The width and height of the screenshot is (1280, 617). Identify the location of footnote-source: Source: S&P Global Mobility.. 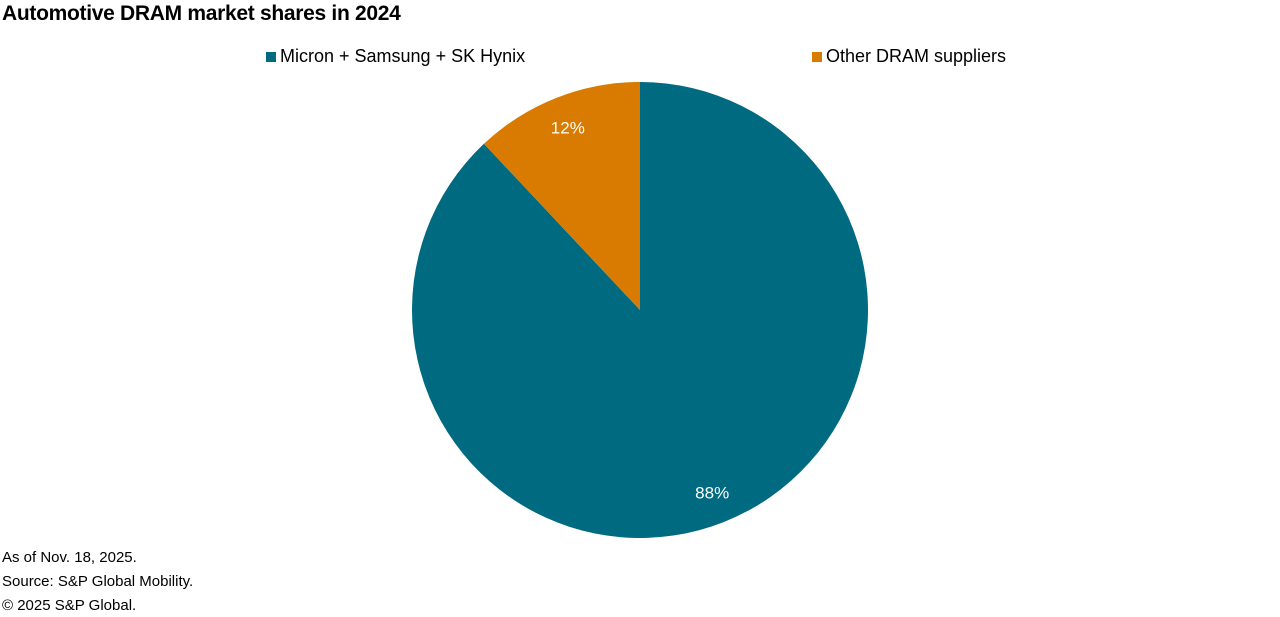
(98, 581).